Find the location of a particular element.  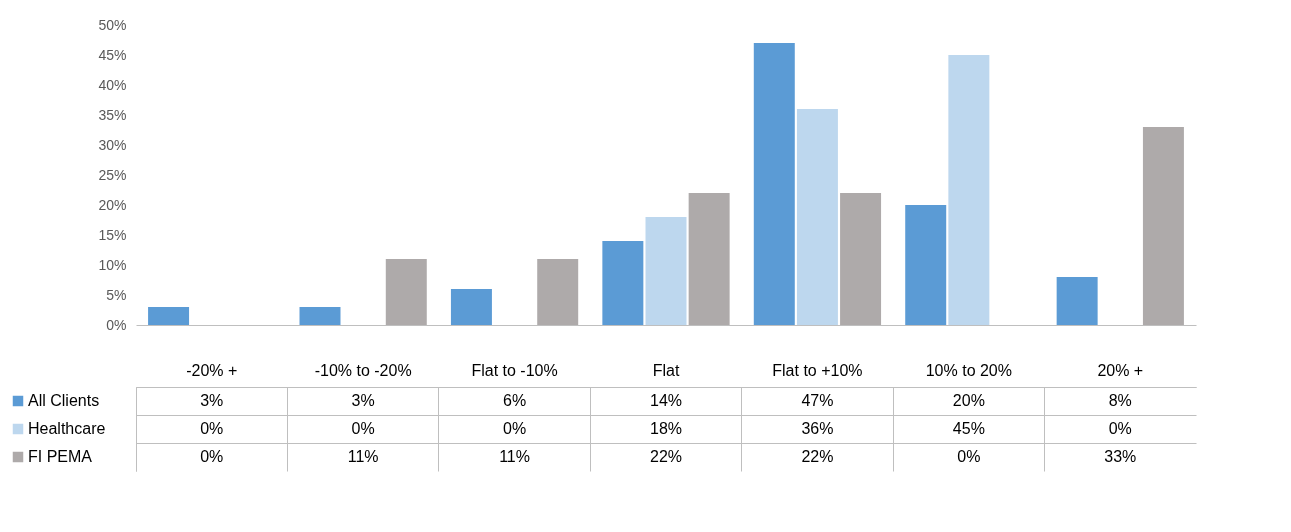

legend-label: FI PEMA is located at coordinates (60, 456).